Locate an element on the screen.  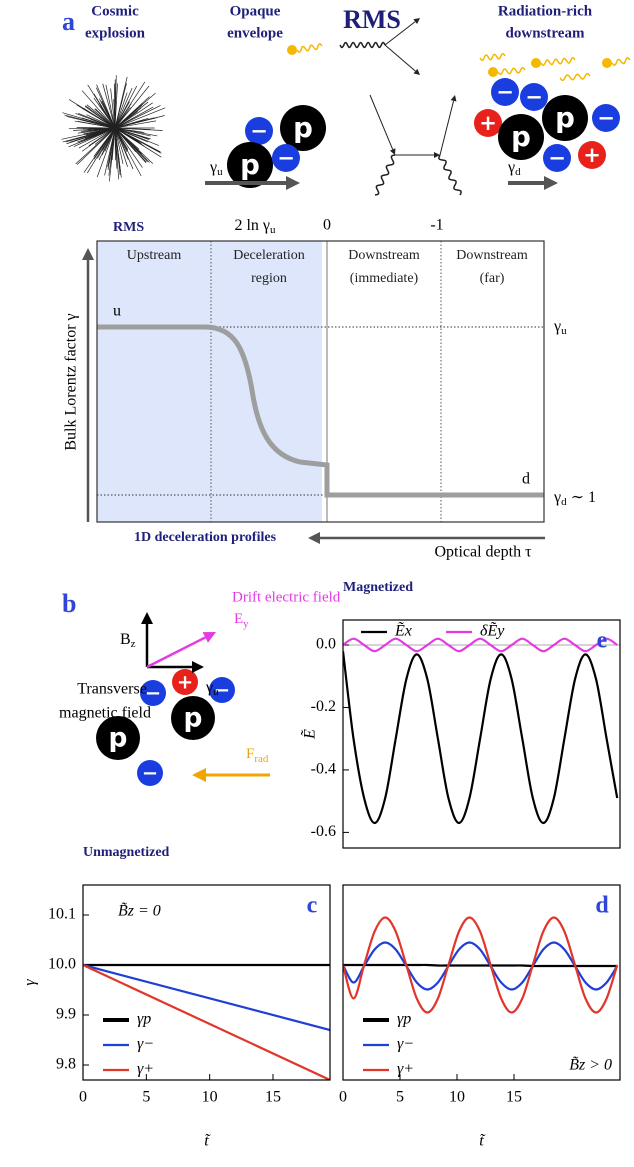
subscript: y is located at coordinates (246, 624).